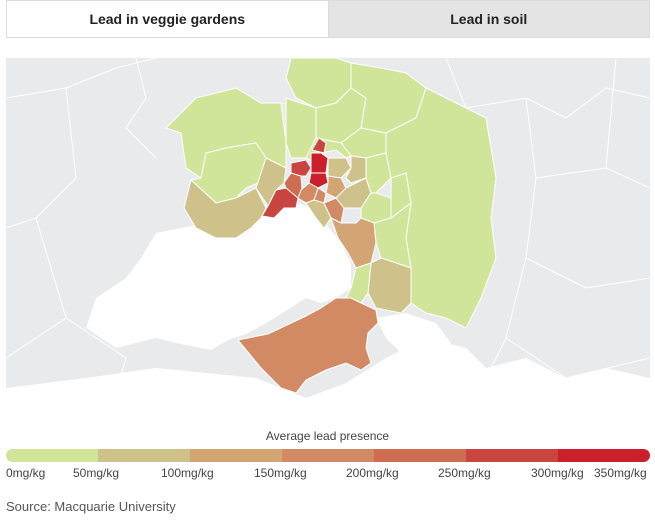  I want to click on region-bayside-orange, so click(353, 243).